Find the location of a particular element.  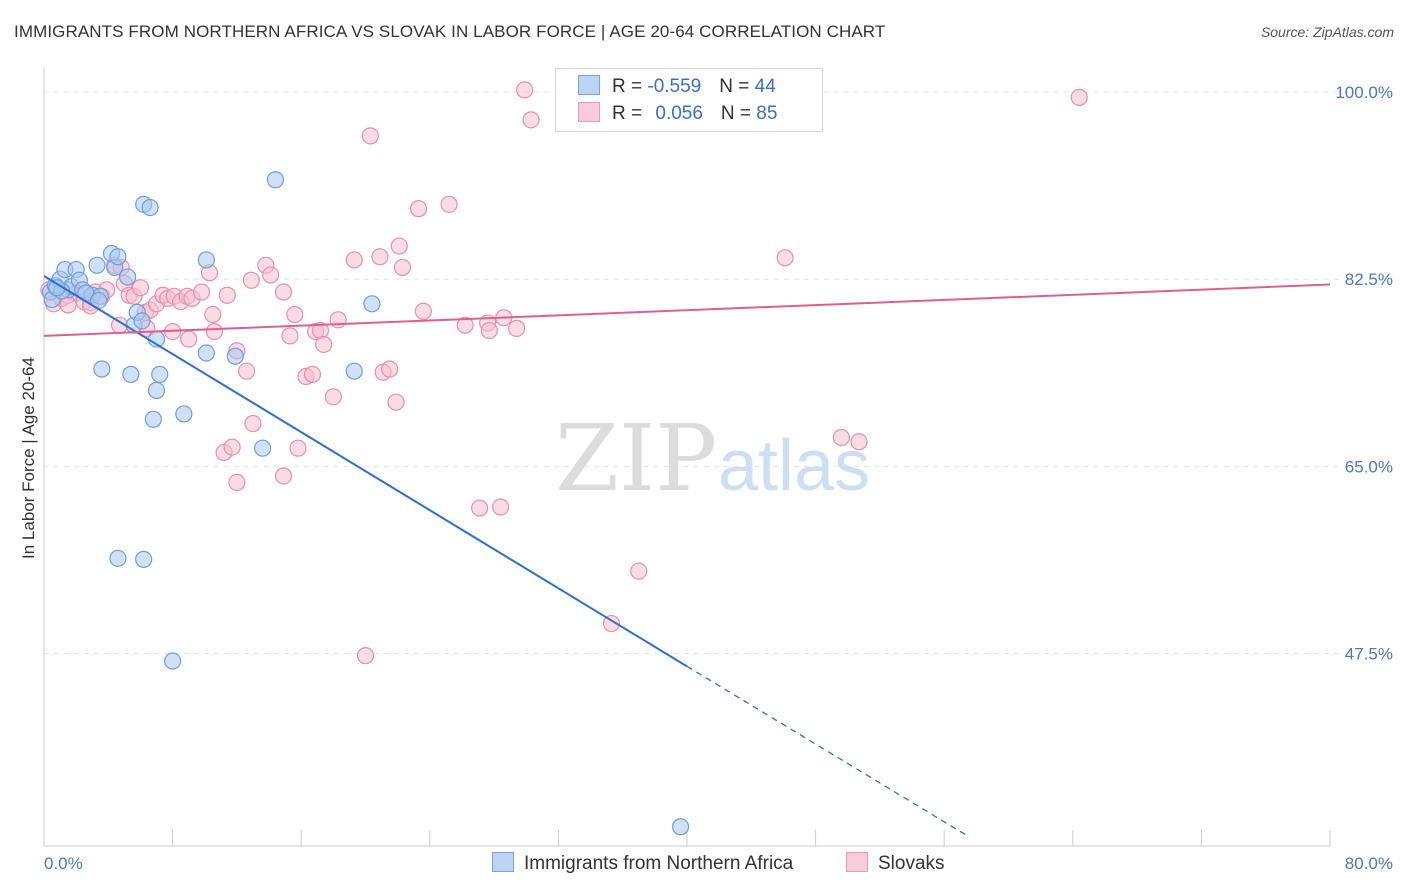

legend-item-immigrants: Immigrants from Northern Africa is located at coordinates (642, 863).